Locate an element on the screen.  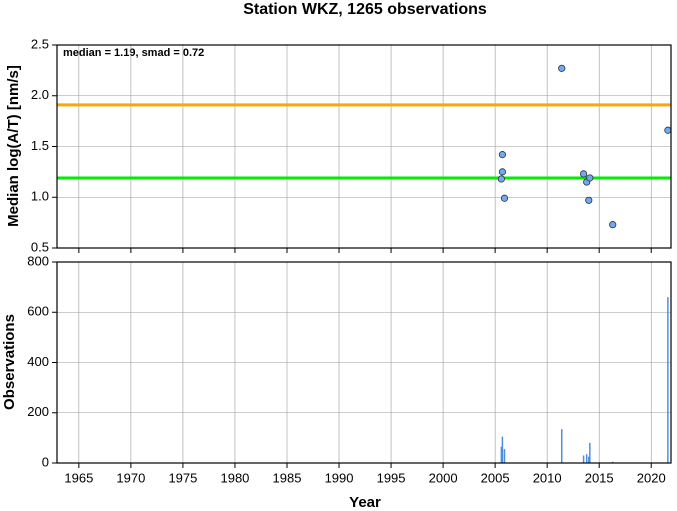
x-axis-label: Year is located at coordinates (365, 502).